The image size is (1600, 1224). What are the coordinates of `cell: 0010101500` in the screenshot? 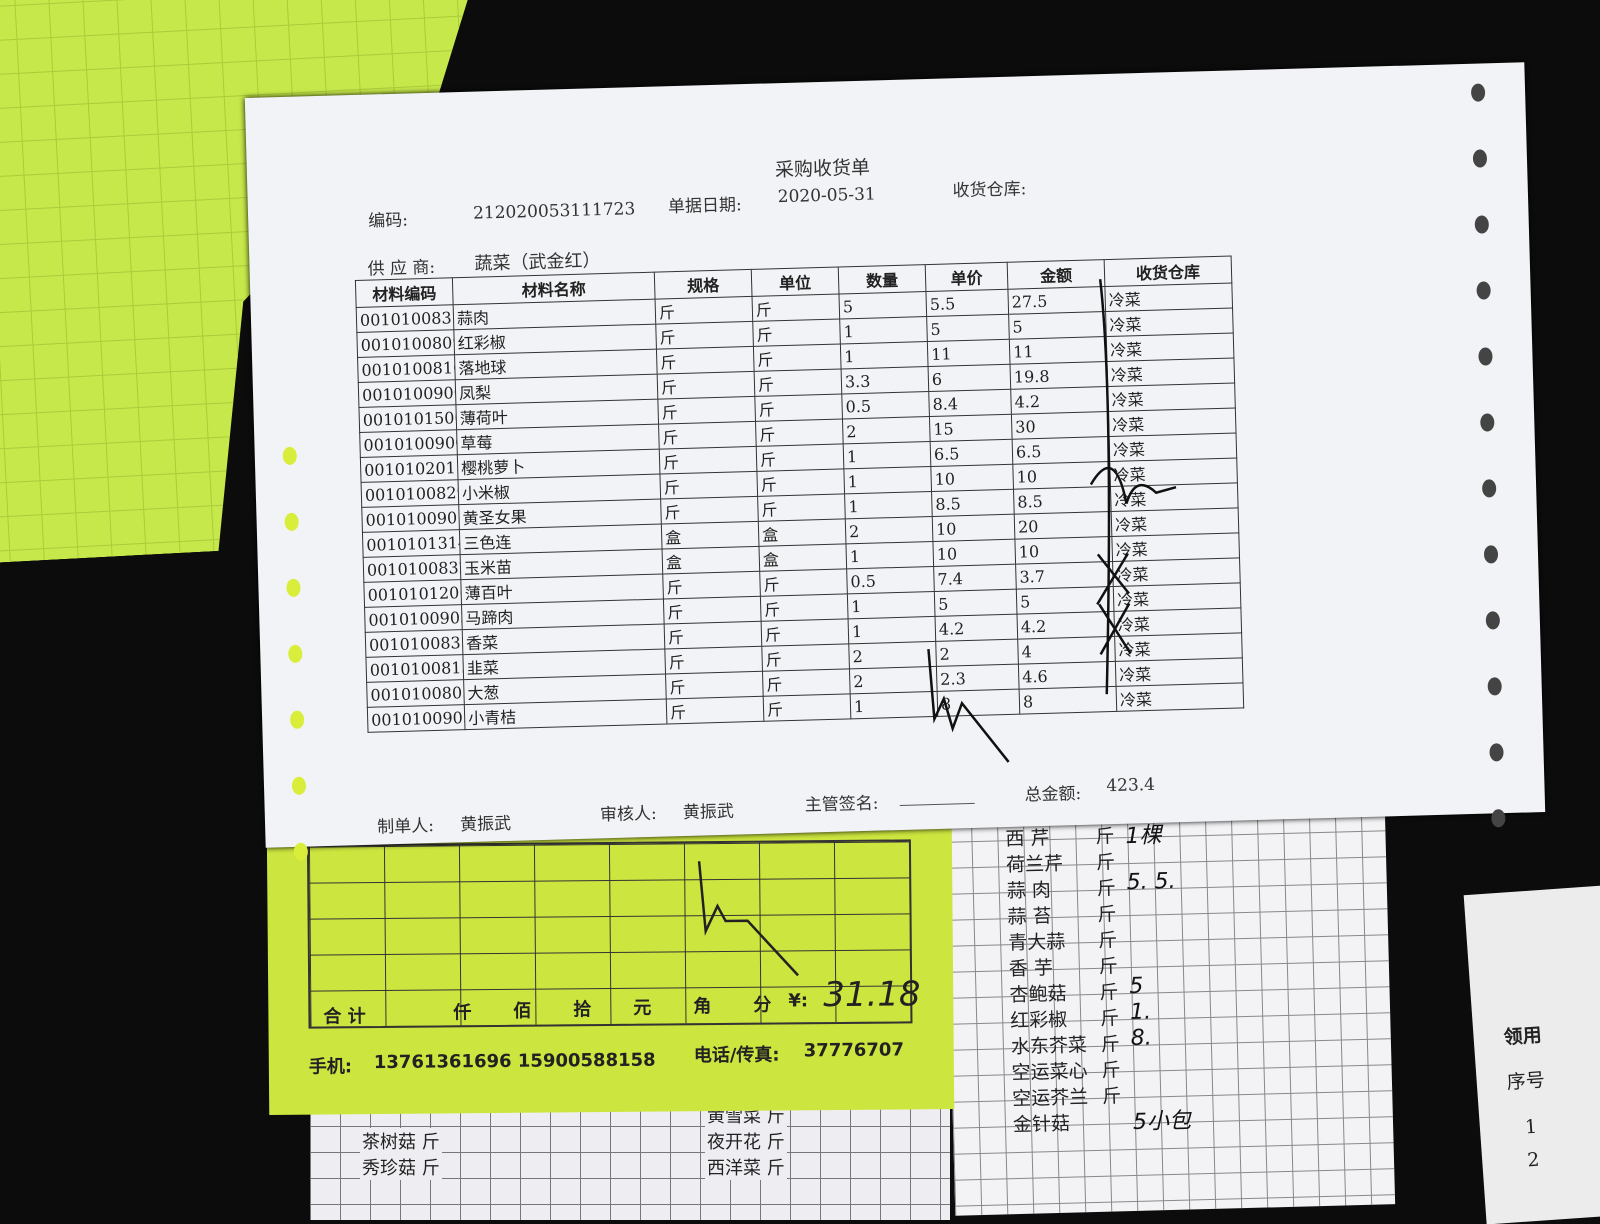 It's located at (407, 418).